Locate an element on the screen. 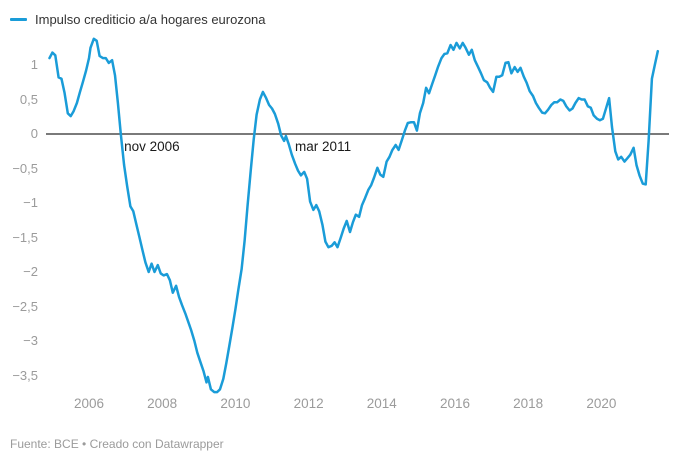 The width and height of the screenshot is (680, 461). legend-line-swatch is located at coordinates (18, 19).